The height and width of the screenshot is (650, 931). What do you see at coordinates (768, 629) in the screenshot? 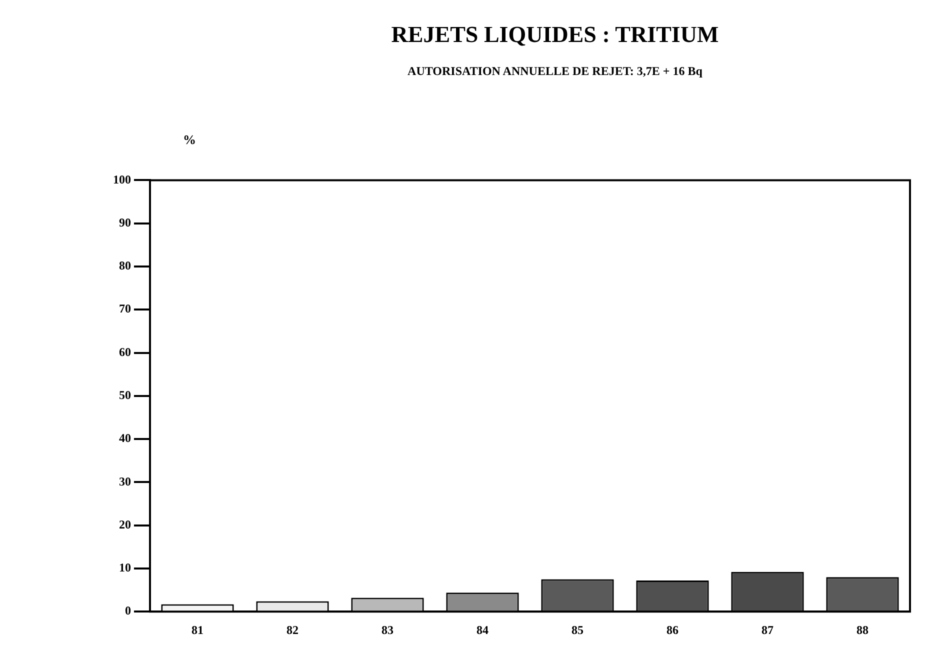
I see `x-tick-label: 87` at bounding box center [768, 629].